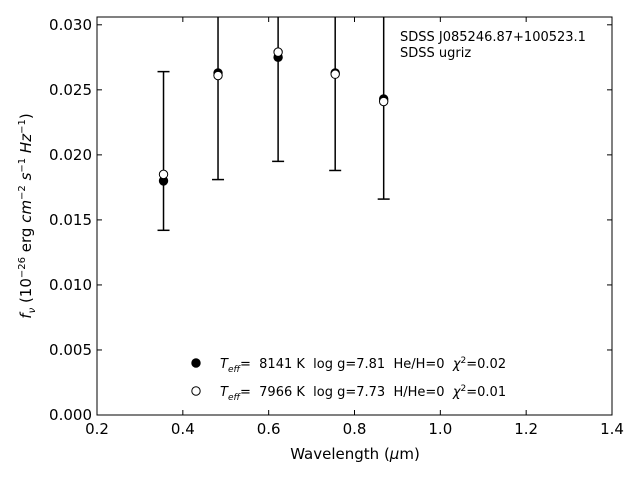 This screenshot has width=640, height=480. I want to click on legend-entry-2: Teff= 7966 K log g=7.73 H/He=0 χ2=0.01, so click(363, 393).